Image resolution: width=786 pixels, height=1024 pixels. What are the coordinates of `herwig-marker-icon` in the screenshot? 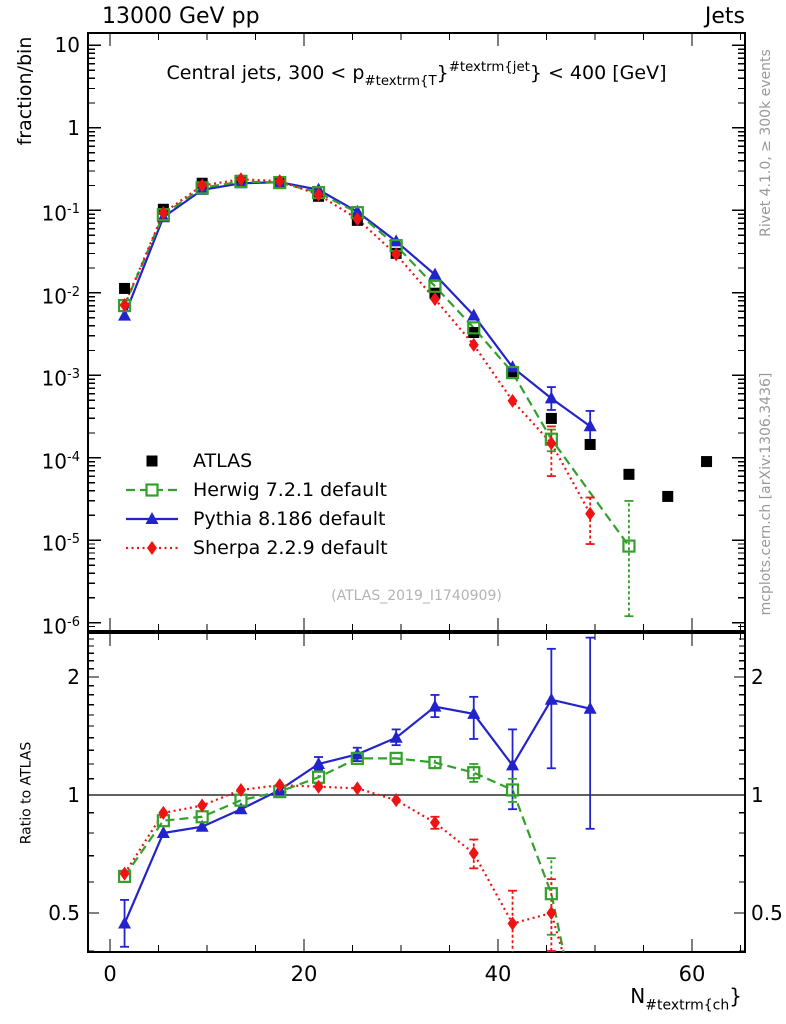 It's located at (152, 489).